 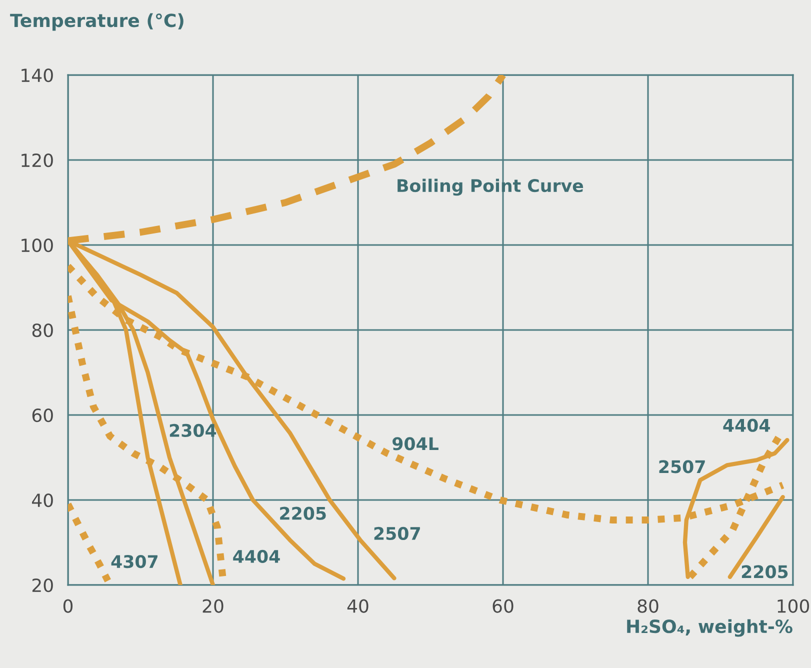 I want to click on x-tick-label: 100, so click(x=794, y=606).